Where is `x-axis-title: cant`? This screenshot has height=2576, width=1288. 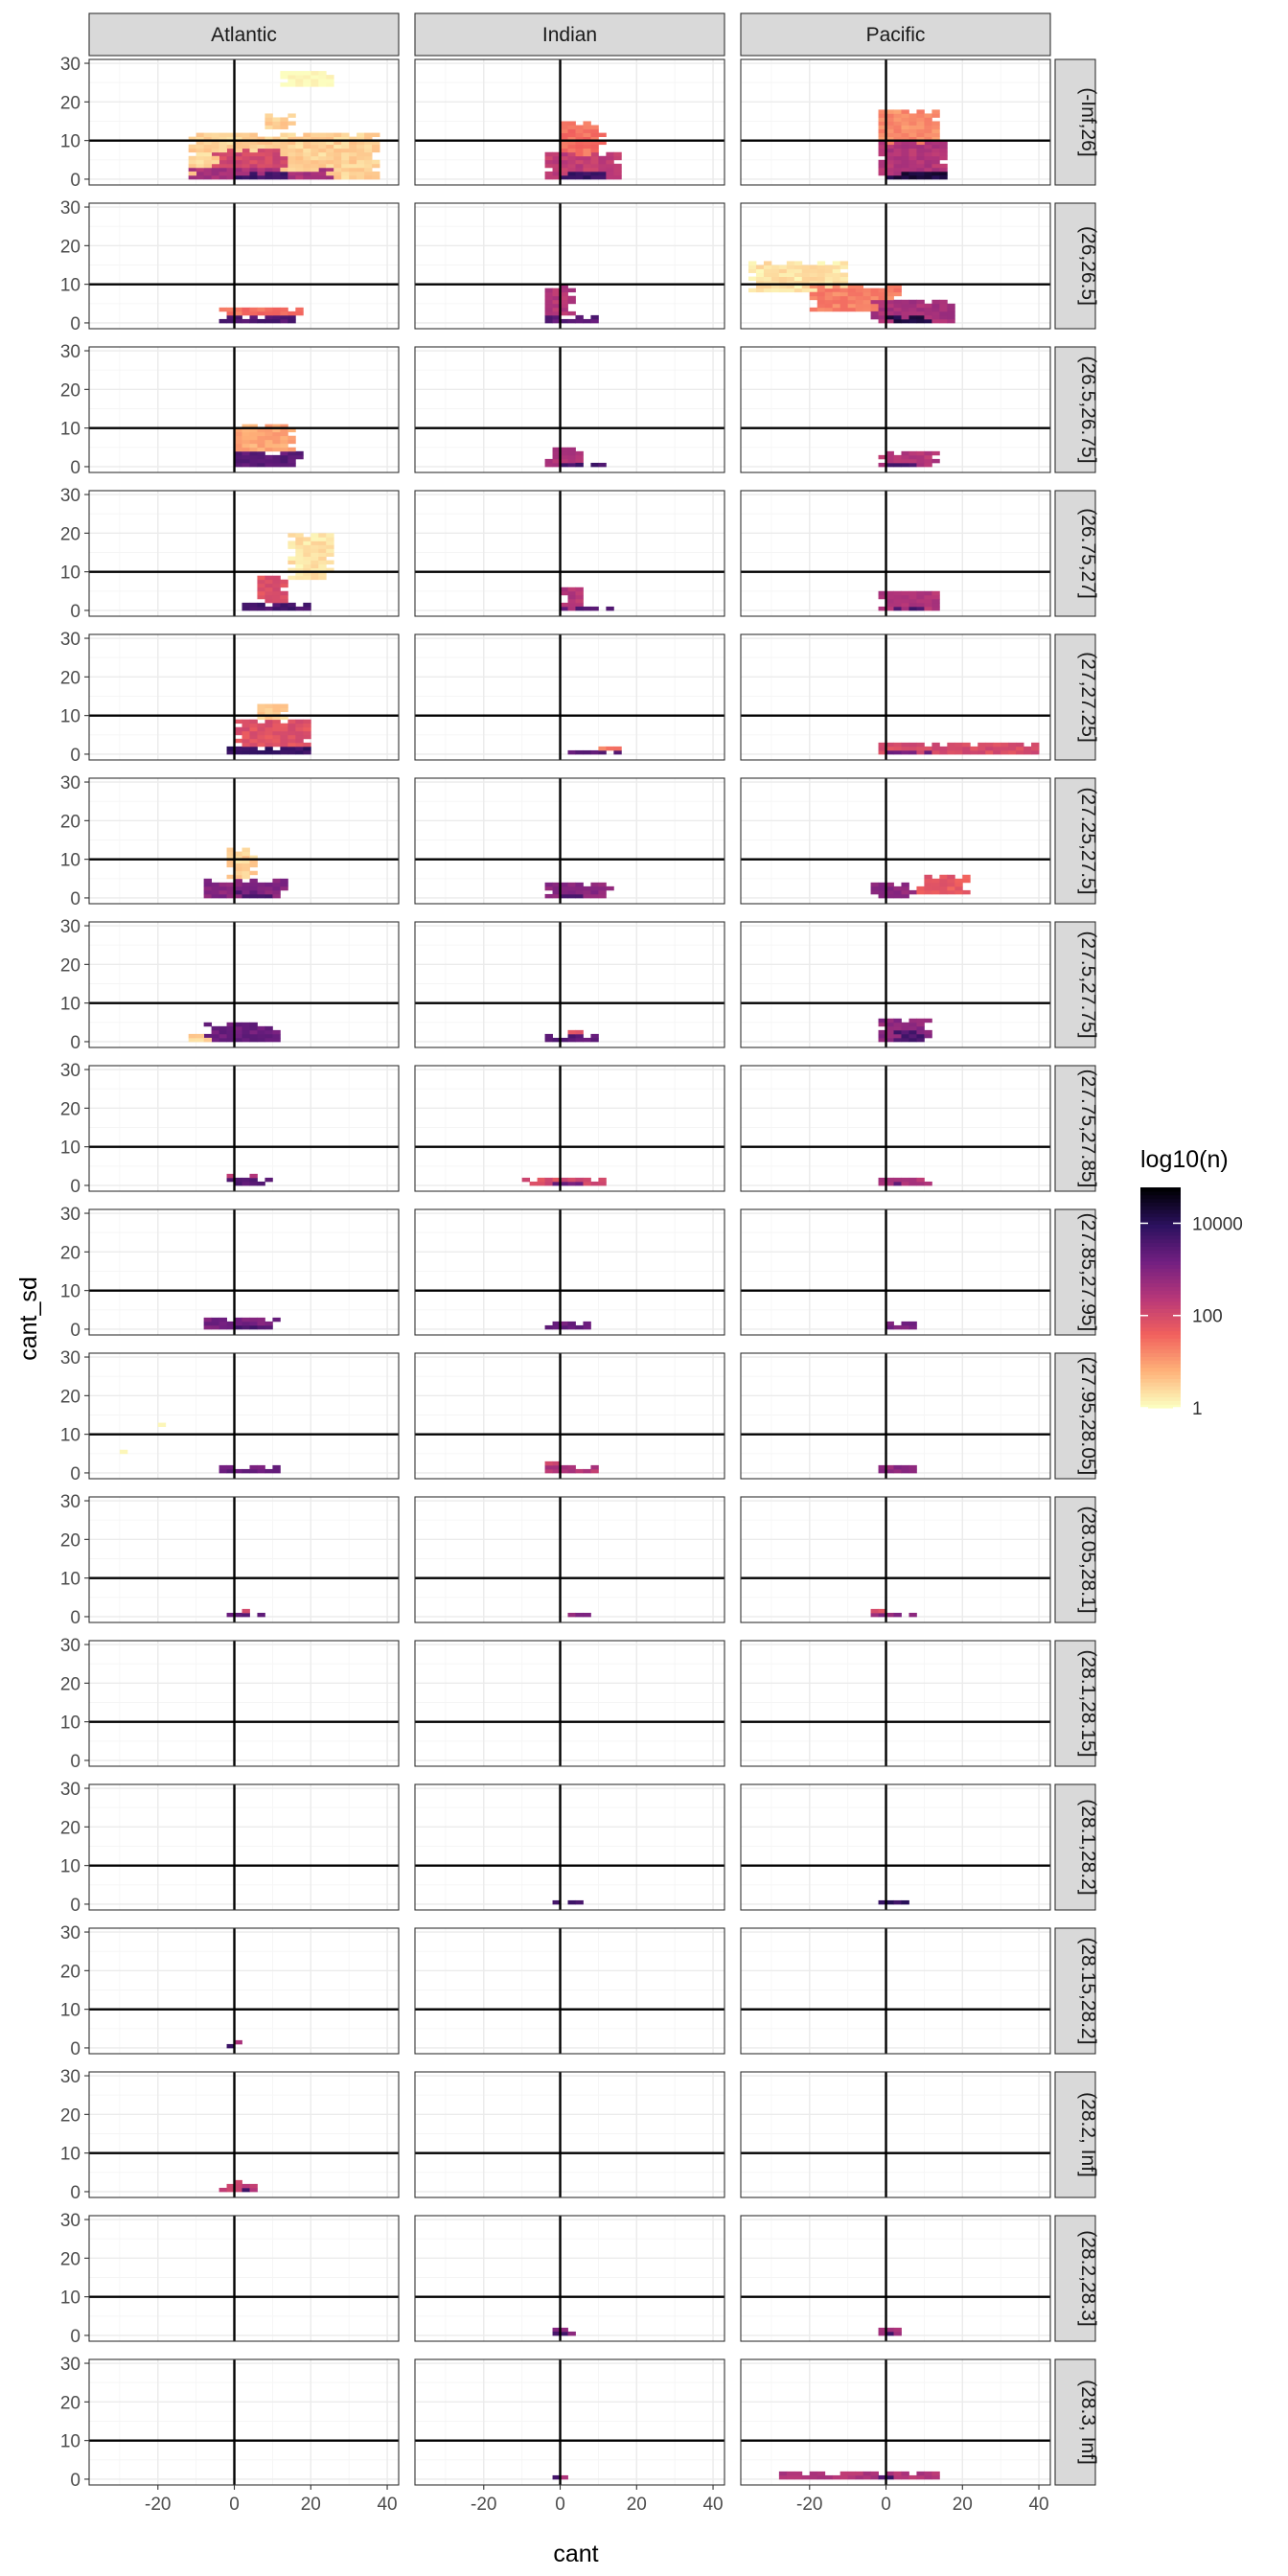 x-axis-title: cant is located at coordinates (575, 2554).